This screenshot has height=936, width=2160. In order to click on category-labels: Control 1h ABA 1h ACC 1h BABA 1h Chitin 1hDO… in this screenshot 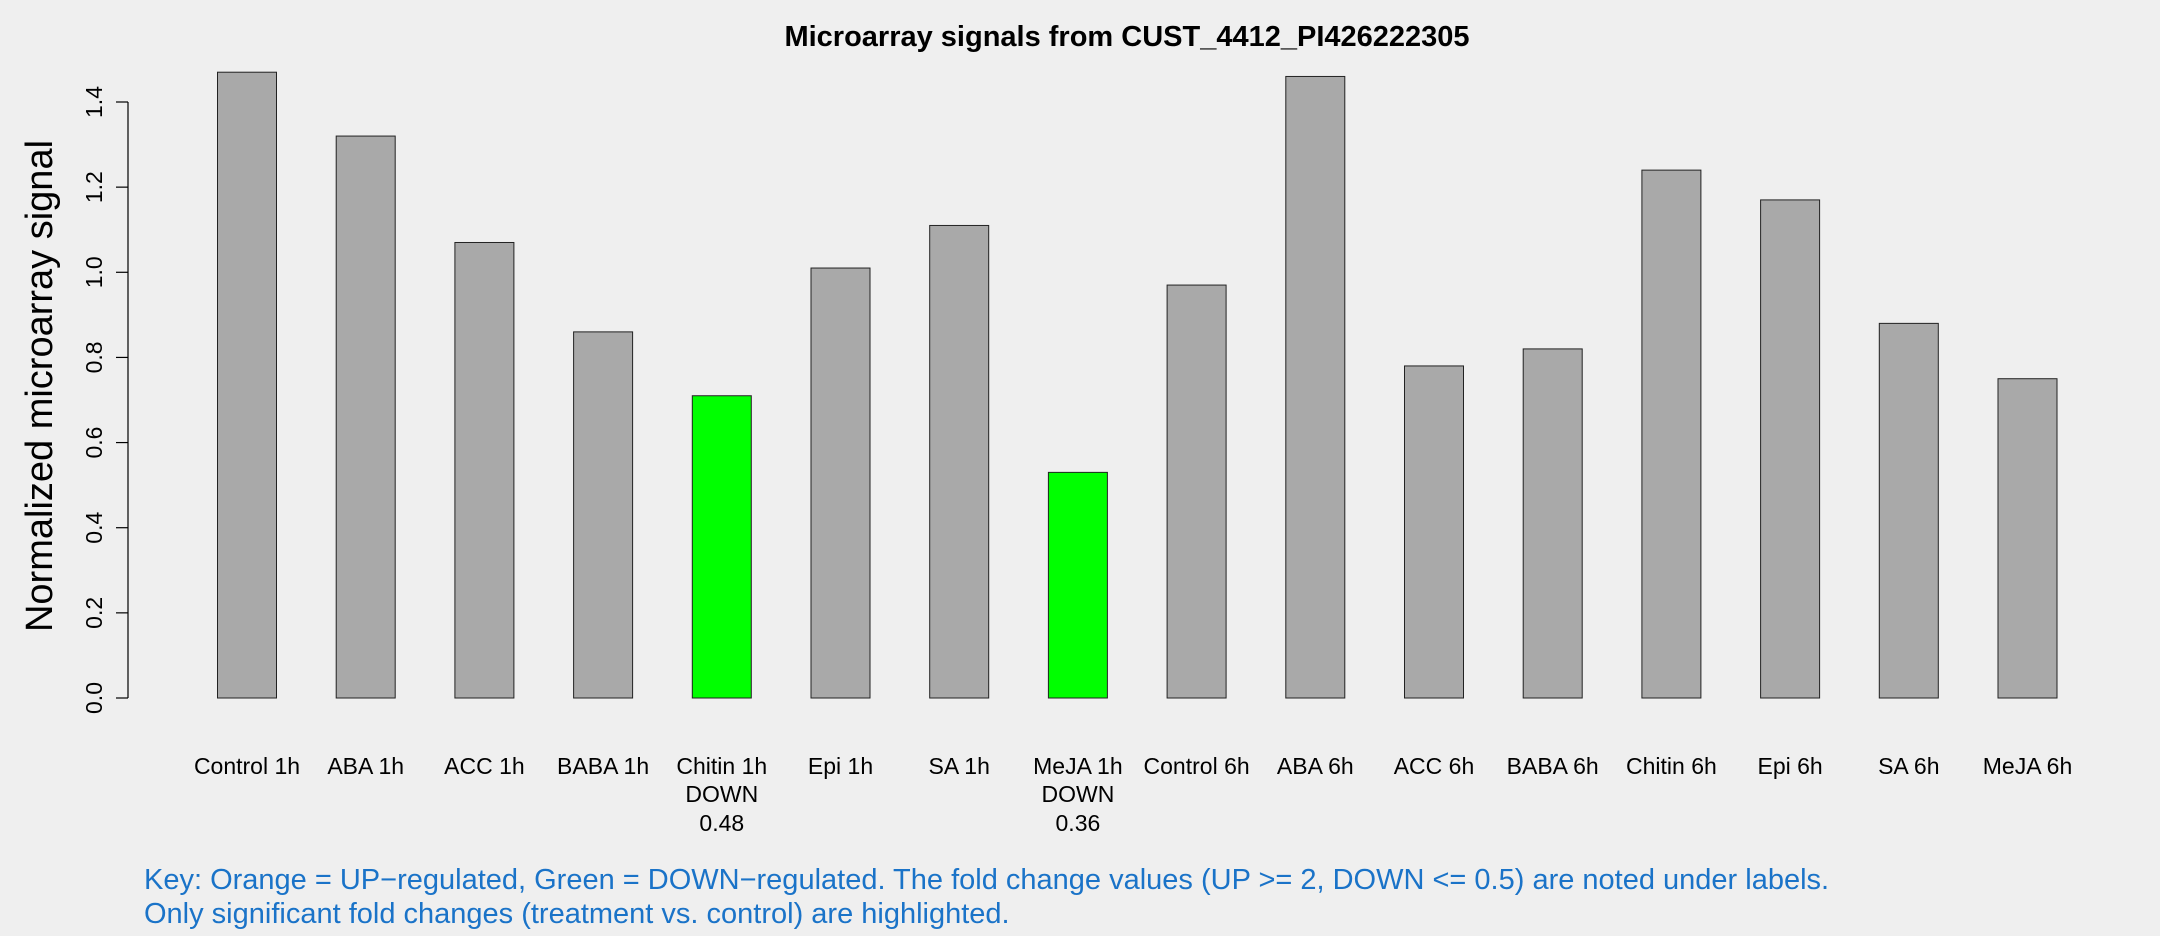, I will do `click(1133, 794)`.